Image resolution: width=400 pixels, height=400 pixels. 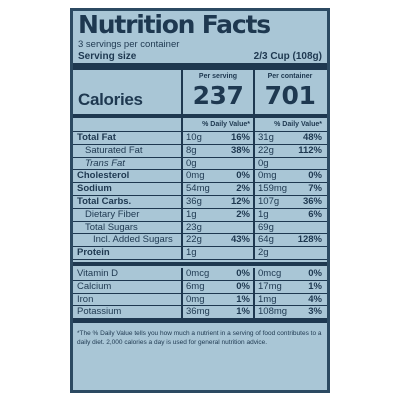 I want to click on vitamin-divider, so click(x=200, y=263).